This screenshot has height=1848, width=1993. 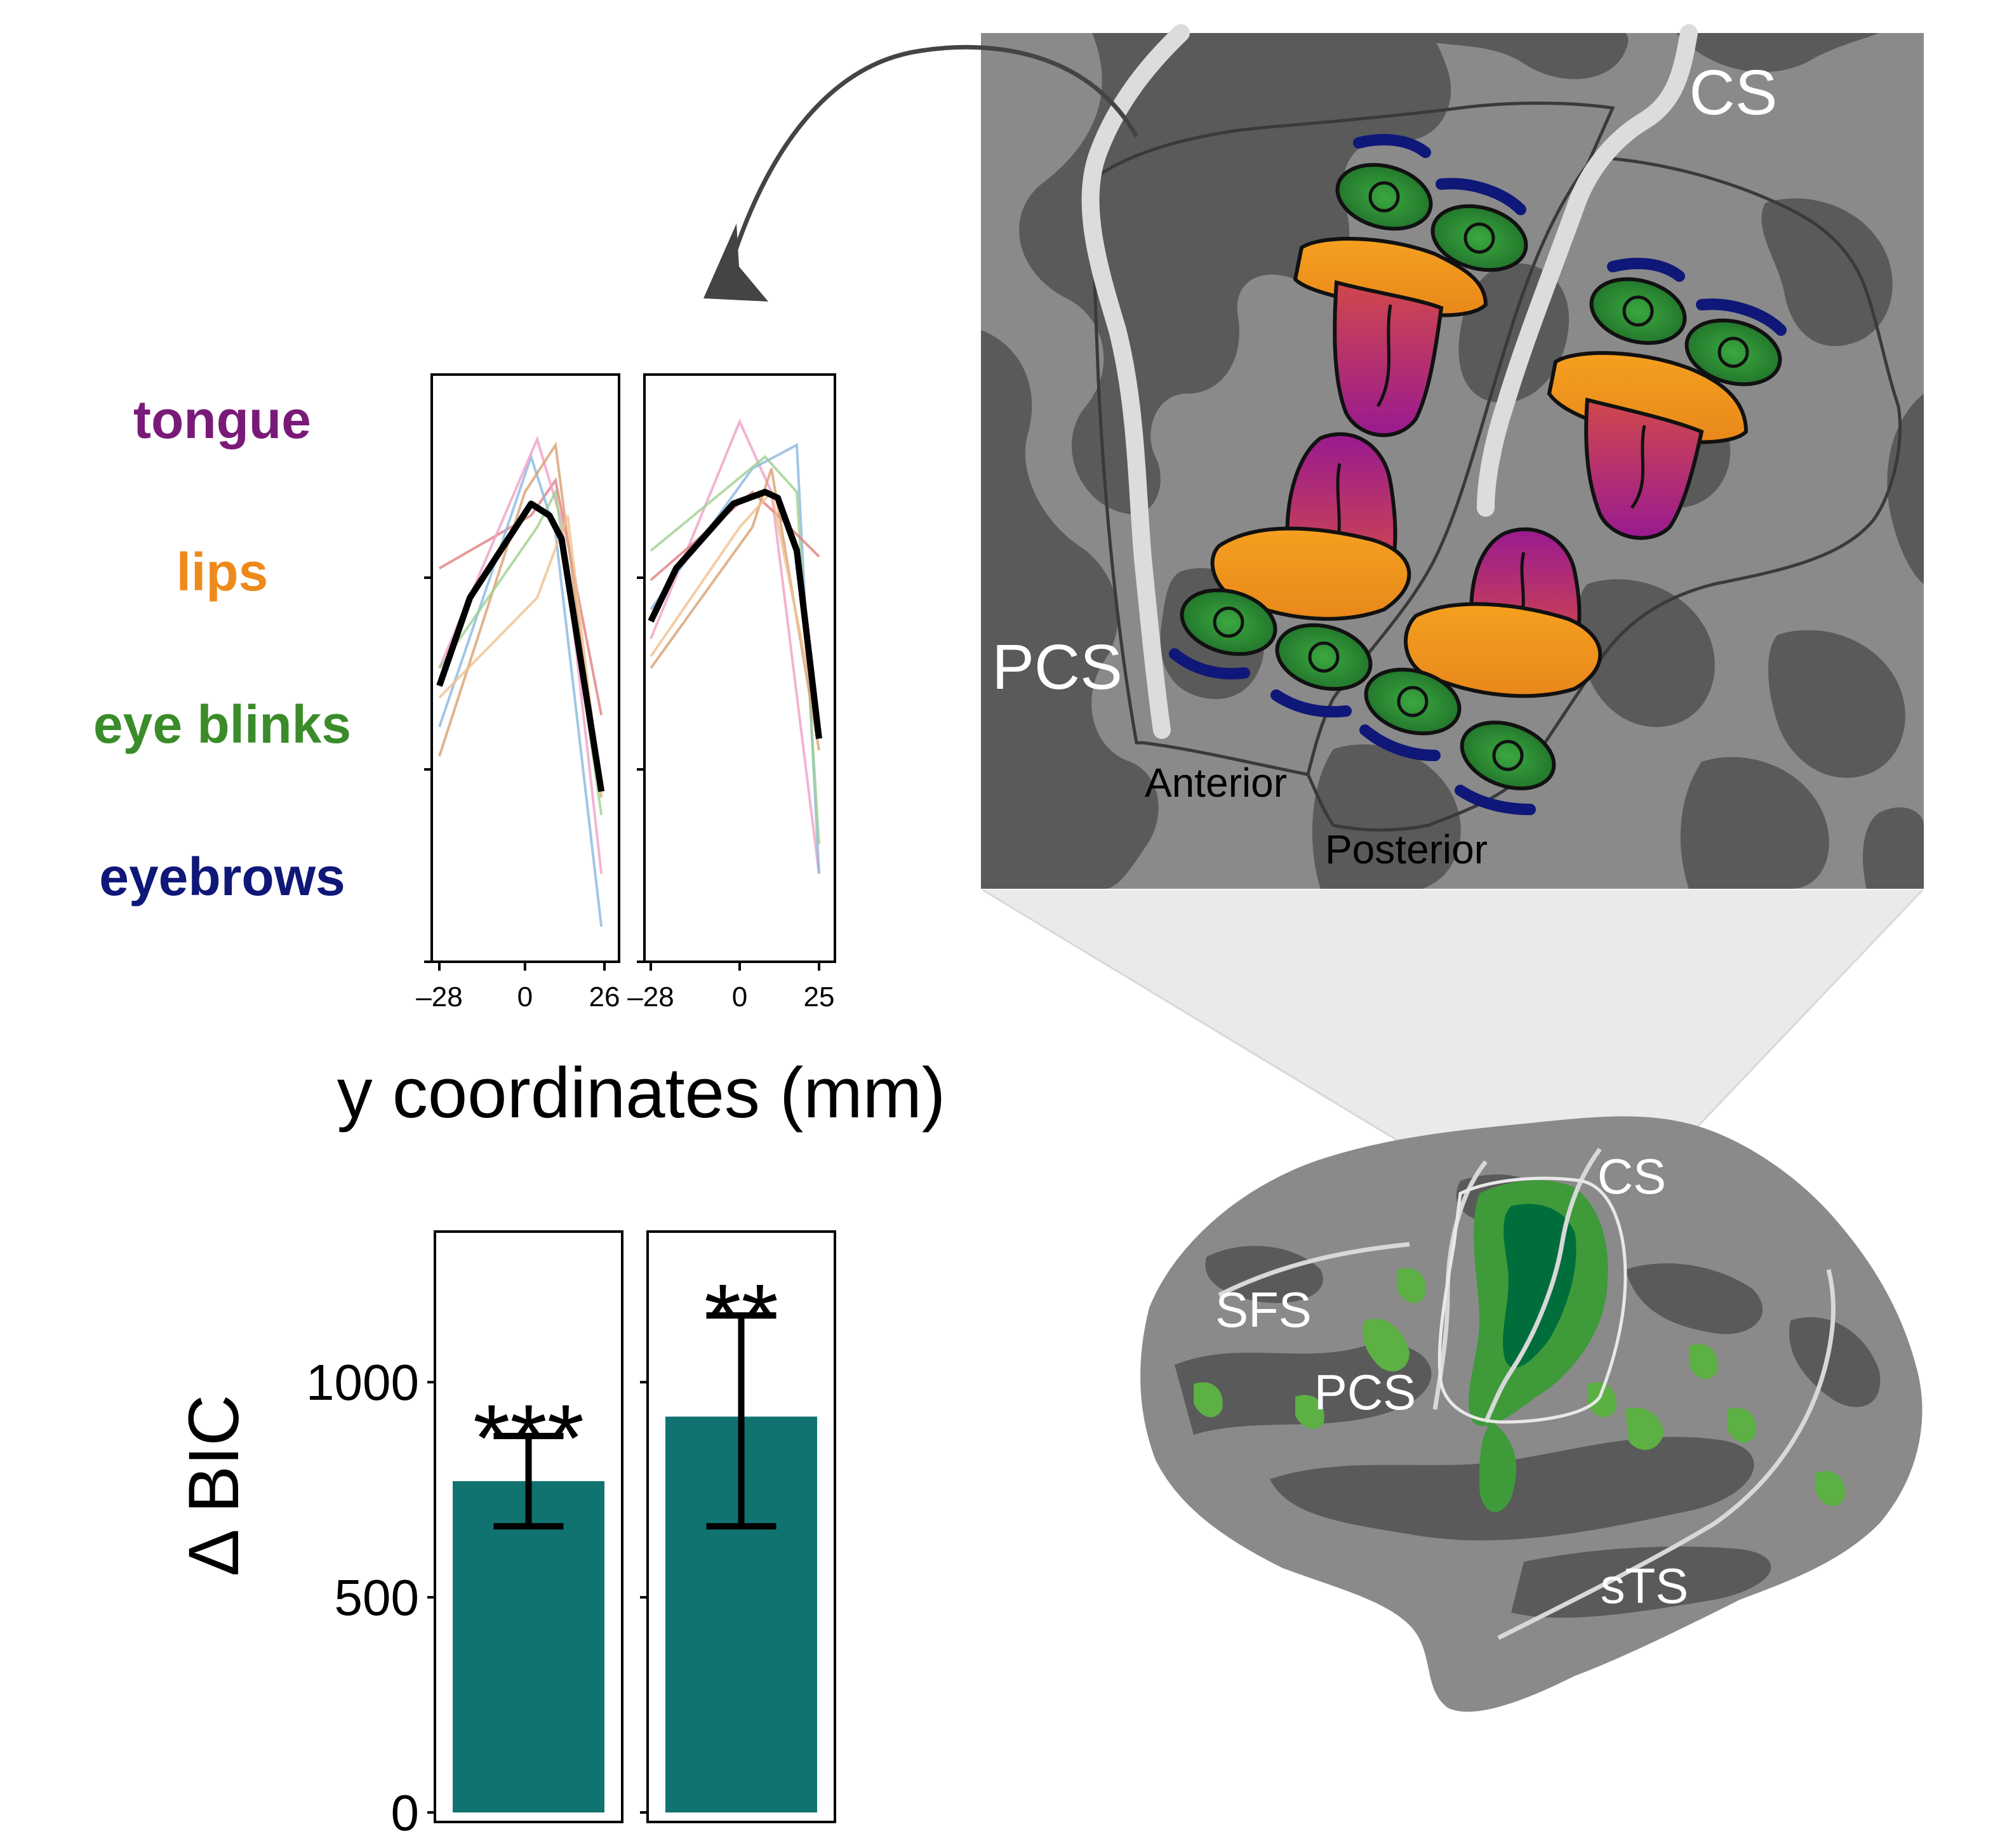 I want to click on line-panel-right-y-ticks, so click(x=640, y=770).